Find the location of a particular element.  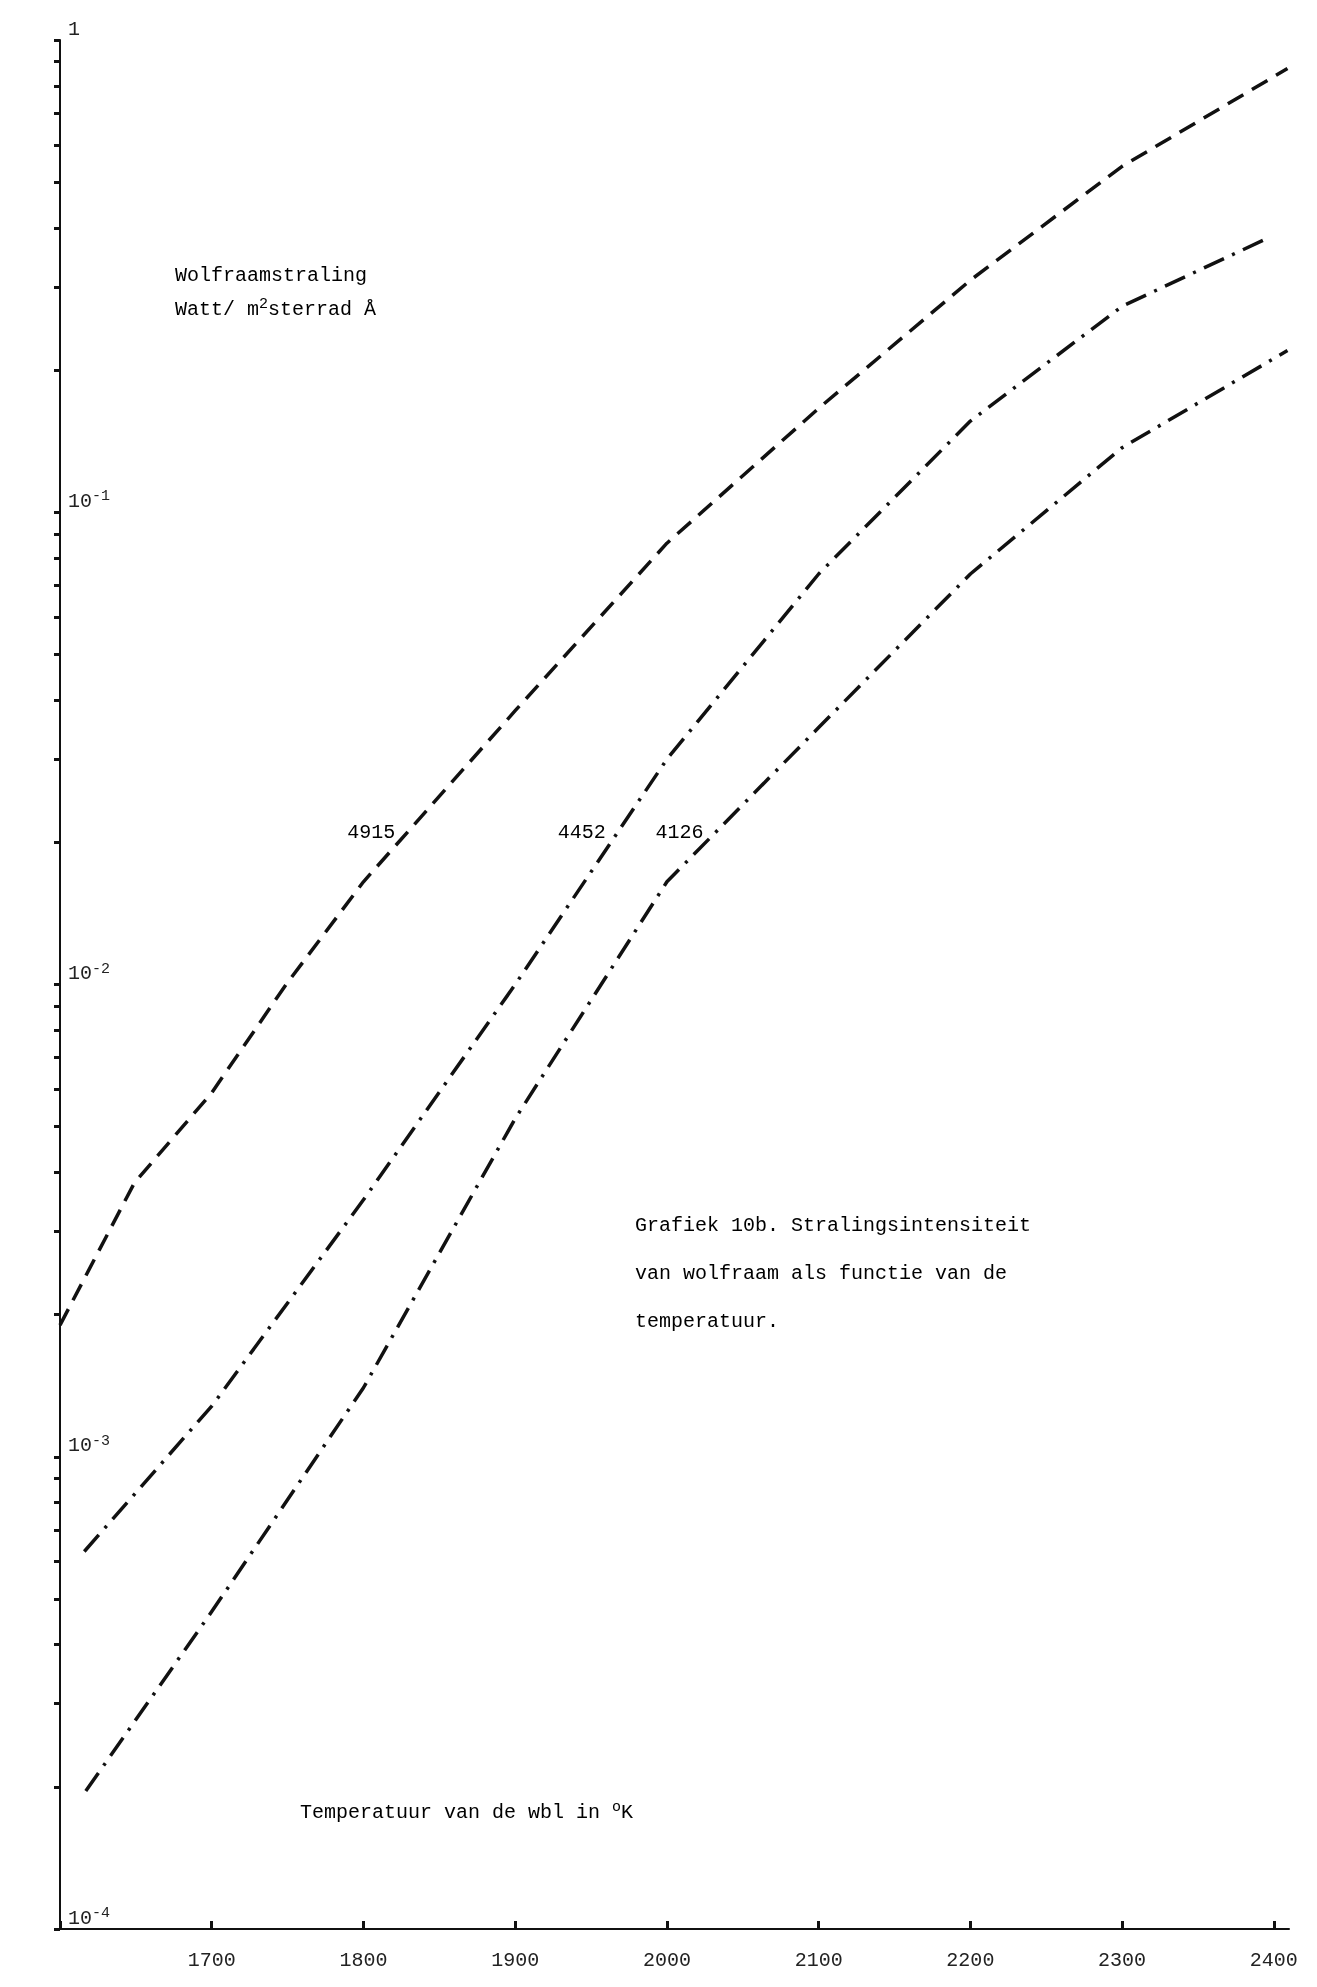

x-tick-label: 1900 is located at coordinates (515, 1960).